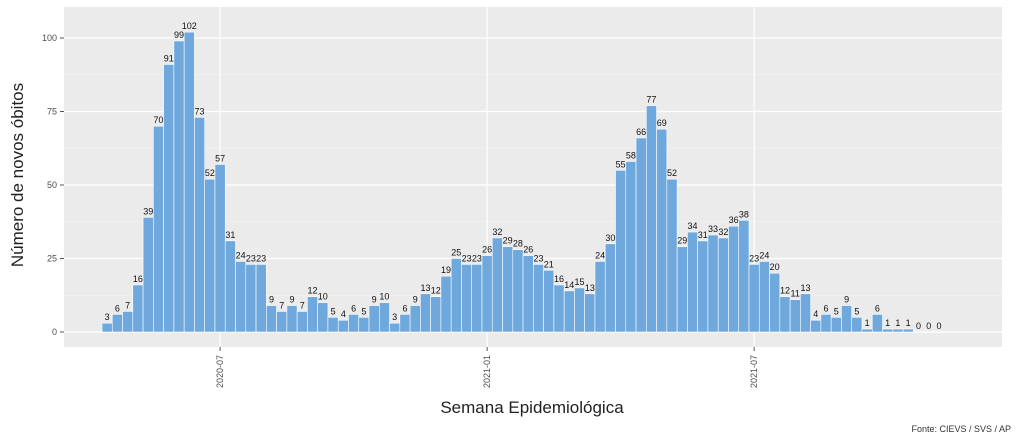 This screenshot has height=445, width=1019. I want to click on bar-value-label: 70, so click(158, 120).